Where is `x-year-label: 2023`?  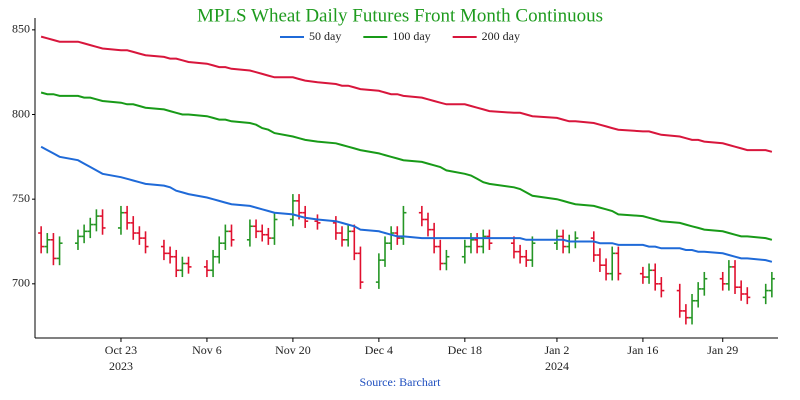
x-year-label: 2023 is located at coordinates (121, 366).